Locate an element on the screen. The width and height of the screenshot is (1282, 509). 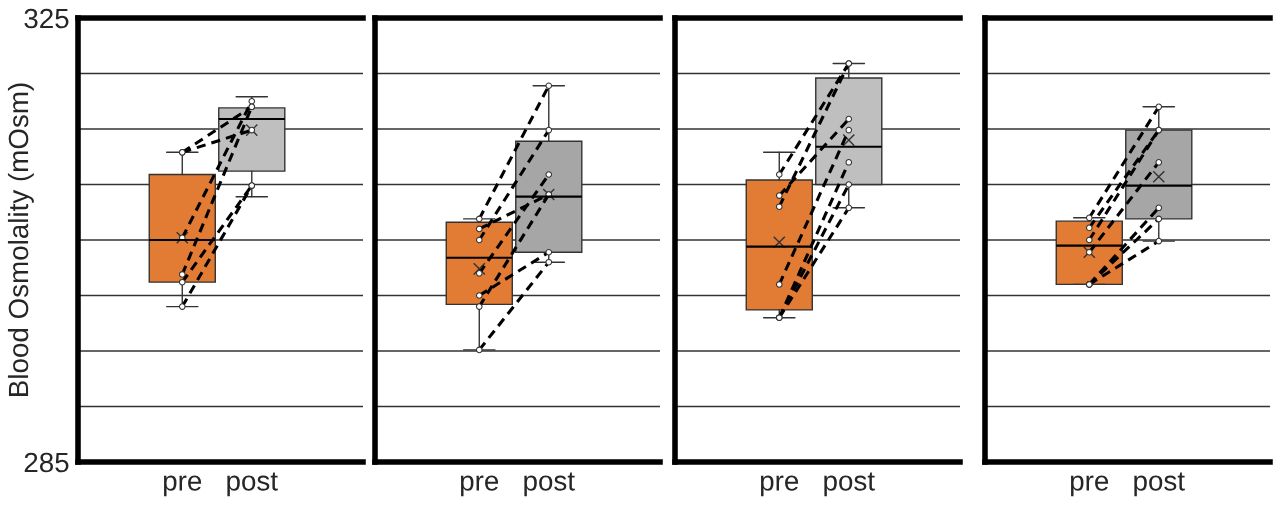
y-axis-title: Blood Osmolality (mOsm) is located at coordinates (20, 239).